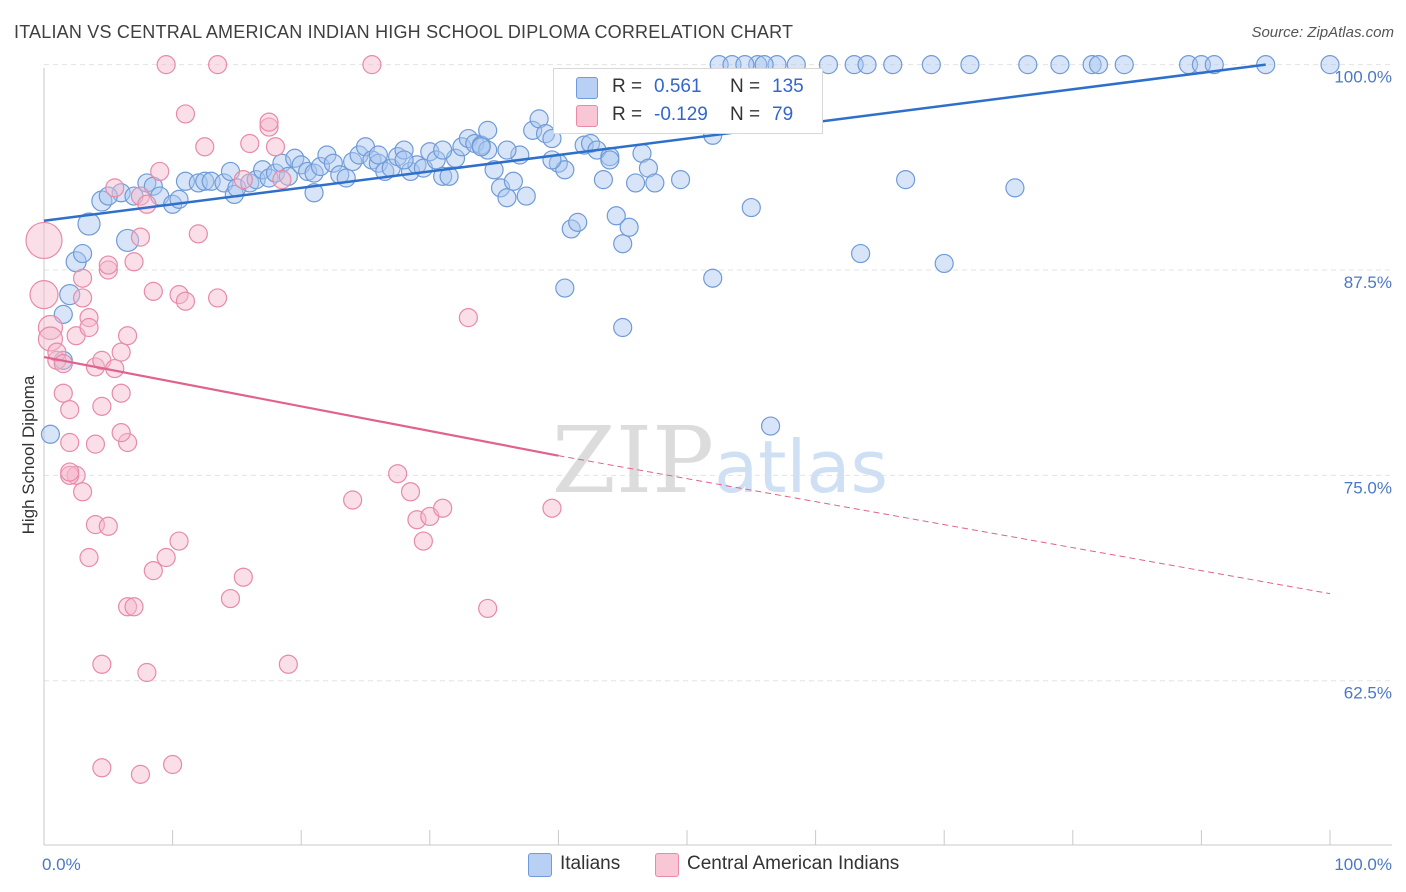  Describe the element at coordinates (540, 865) in the screenshot. I see `bottom-legend-swatch-blue` at that location.